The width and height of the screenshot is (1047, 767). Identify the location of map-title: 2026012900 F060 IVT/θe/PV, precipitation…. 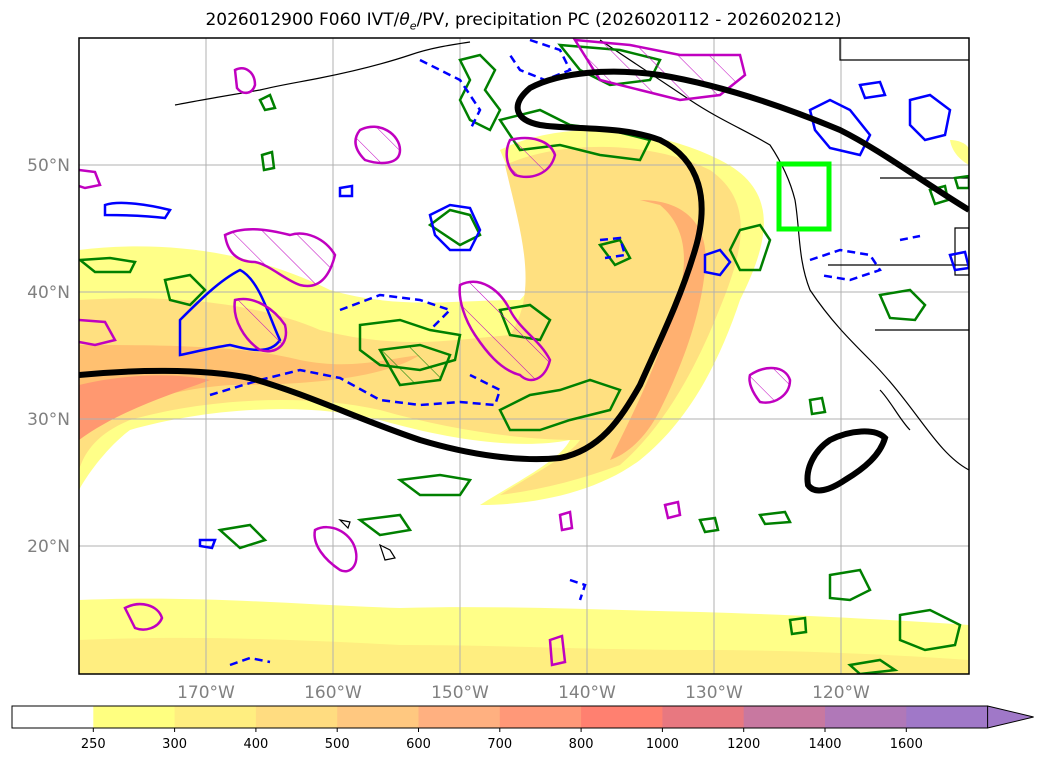
(523, 21).